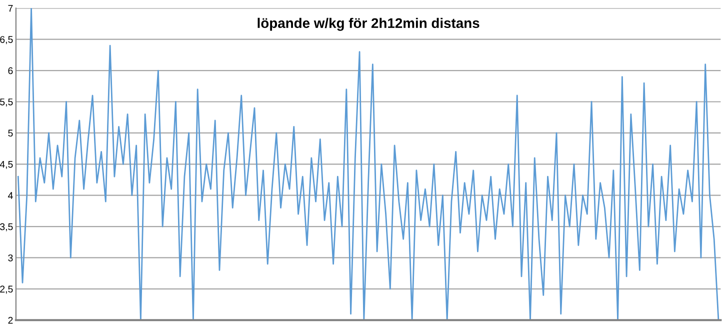 The height and width of the screenshot is (326, 725). I want to click on y-tick-label: 6,5, so click(6, 40).